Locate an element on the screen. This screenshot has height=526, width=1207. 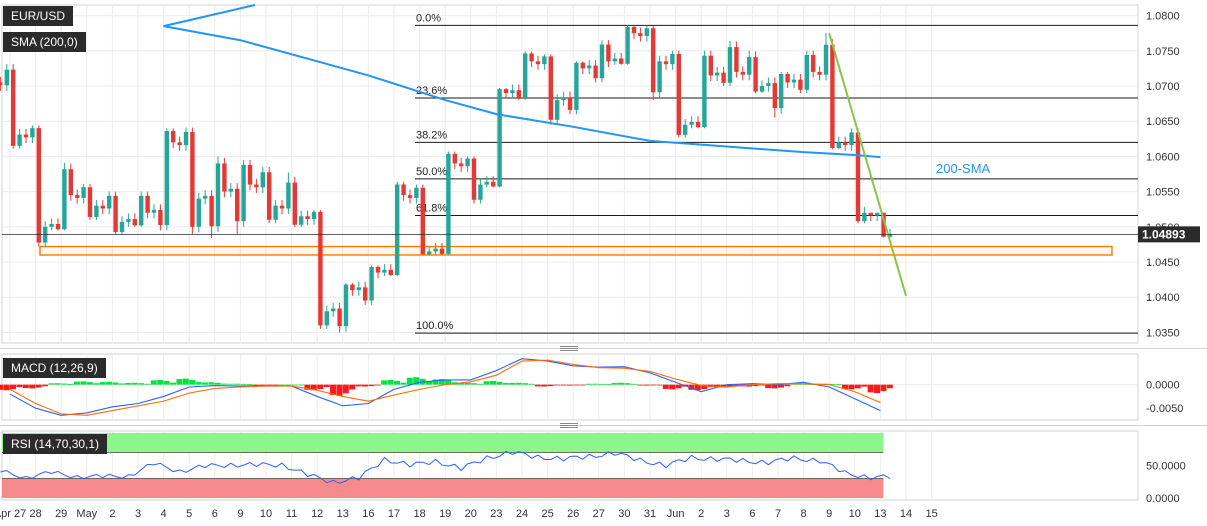
x-tick-label: 16 is located at coordinates (368, 514).